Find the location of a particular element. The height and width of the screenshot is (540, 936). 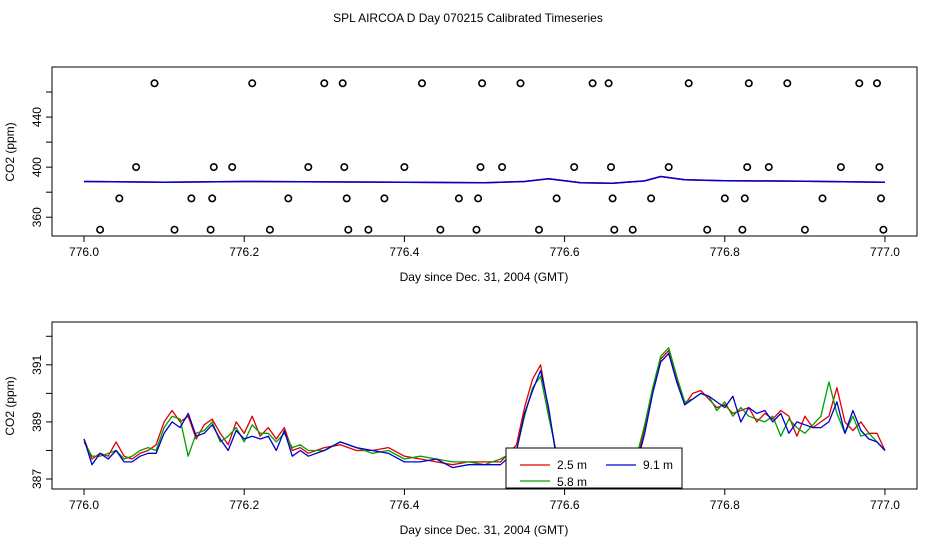

bottom-x-tick-label: 777.0 is located at coordinates (885, 505).